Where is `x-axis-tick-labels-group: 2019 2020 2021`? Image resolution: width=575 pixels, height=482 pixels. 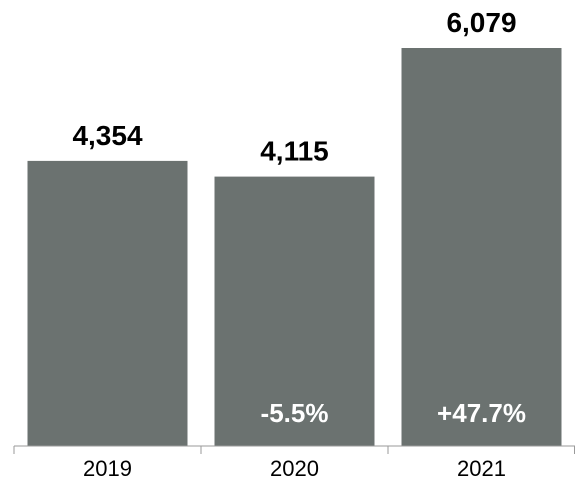 x-axis-tick-labels-group: 2019 2020 2021 is located at coordinates (294, 468).